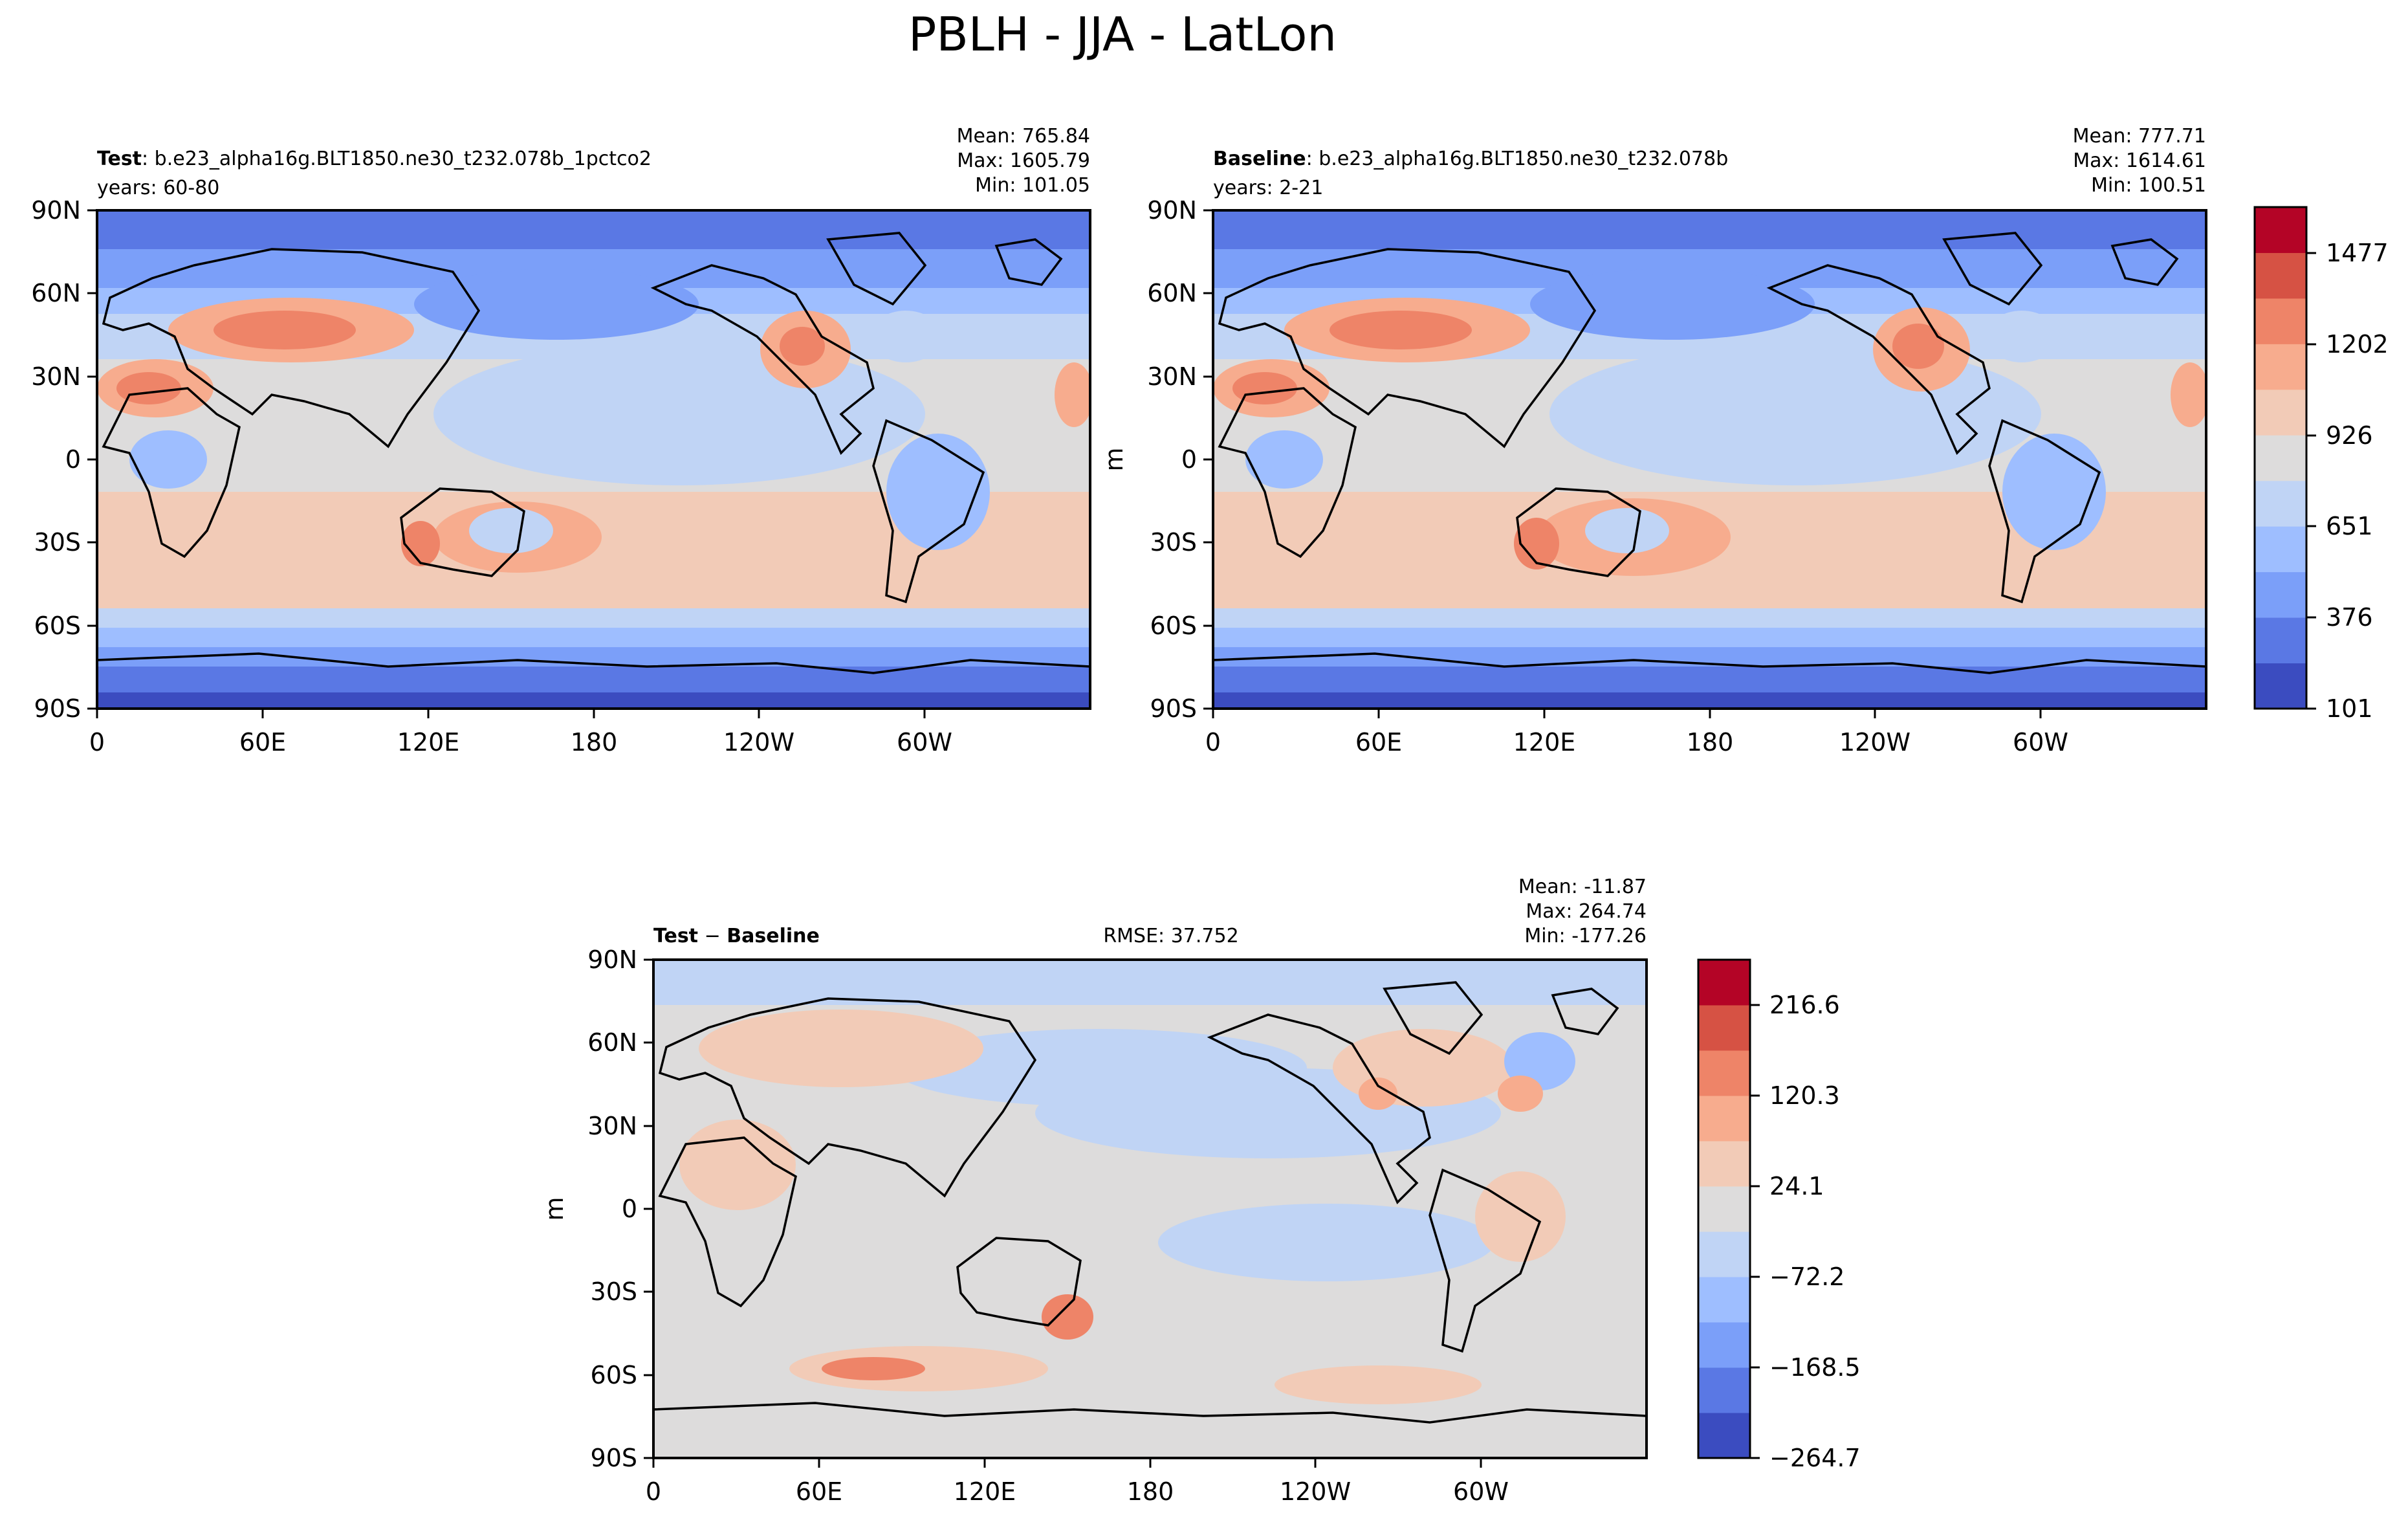 Image resolution: width=2408 pixels, height=1524 pixels. I want to click on panel-test-ticks, so click(507, 463).